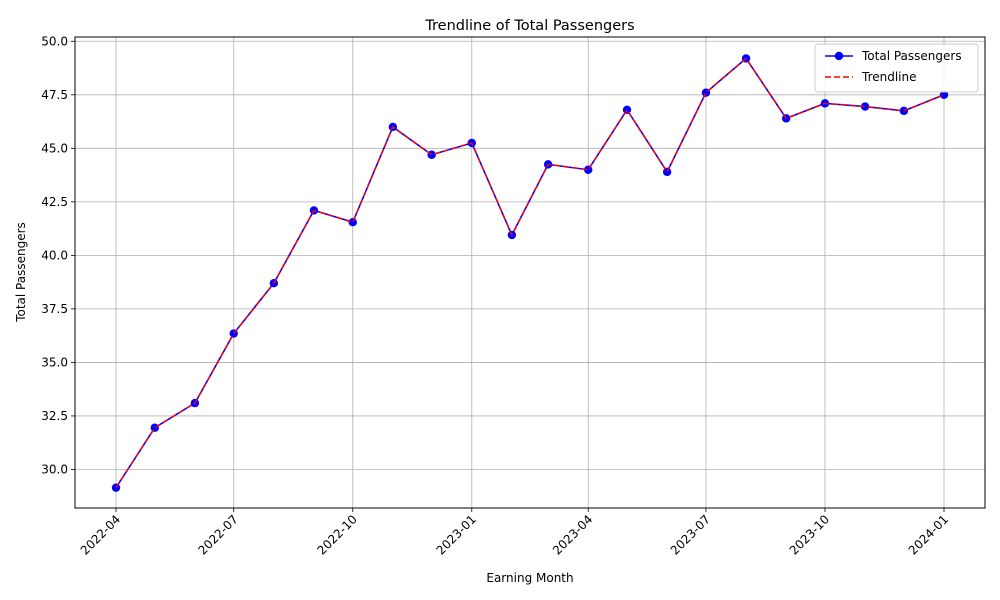 Image resolution: width=1000 pixels, height=600 pixels. What do you see at coordinates (911, 56) in the screenshot?
I see `legend-label-total-passengers: Total Passengers` at bounding box center [911, 56].